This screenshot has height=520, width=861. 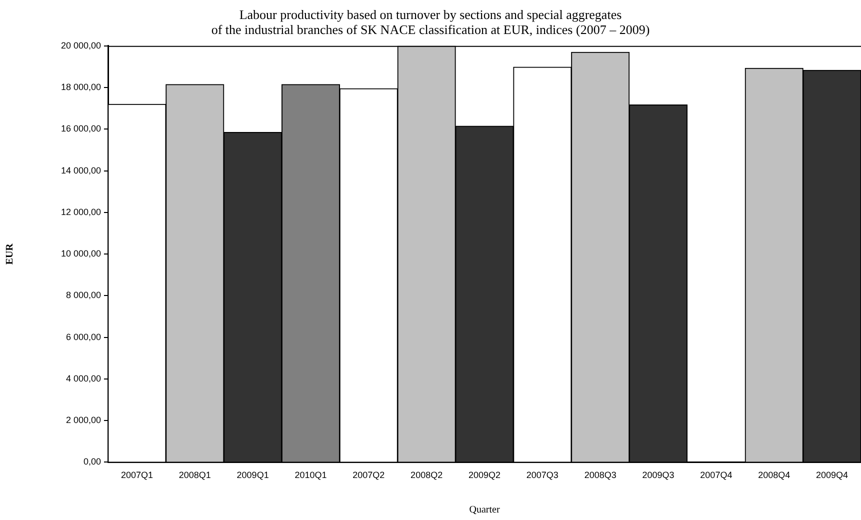 I want to click on y-tick-label: 6 000,00, so click(x=83, y=337).